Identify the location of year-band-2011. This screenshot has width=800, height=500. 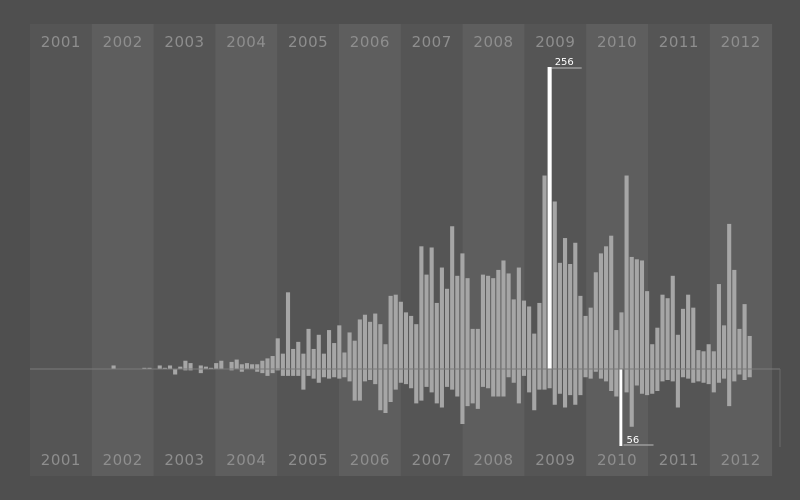
(679, 250).